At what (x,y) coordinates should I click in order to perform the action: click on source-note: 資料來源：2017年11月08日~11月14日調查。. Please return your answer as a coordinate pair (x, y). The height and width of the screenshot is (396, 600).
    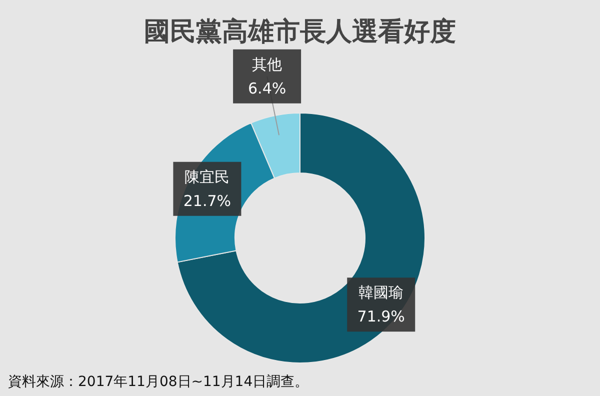
    Looking at the image, I should click on (158, 382).